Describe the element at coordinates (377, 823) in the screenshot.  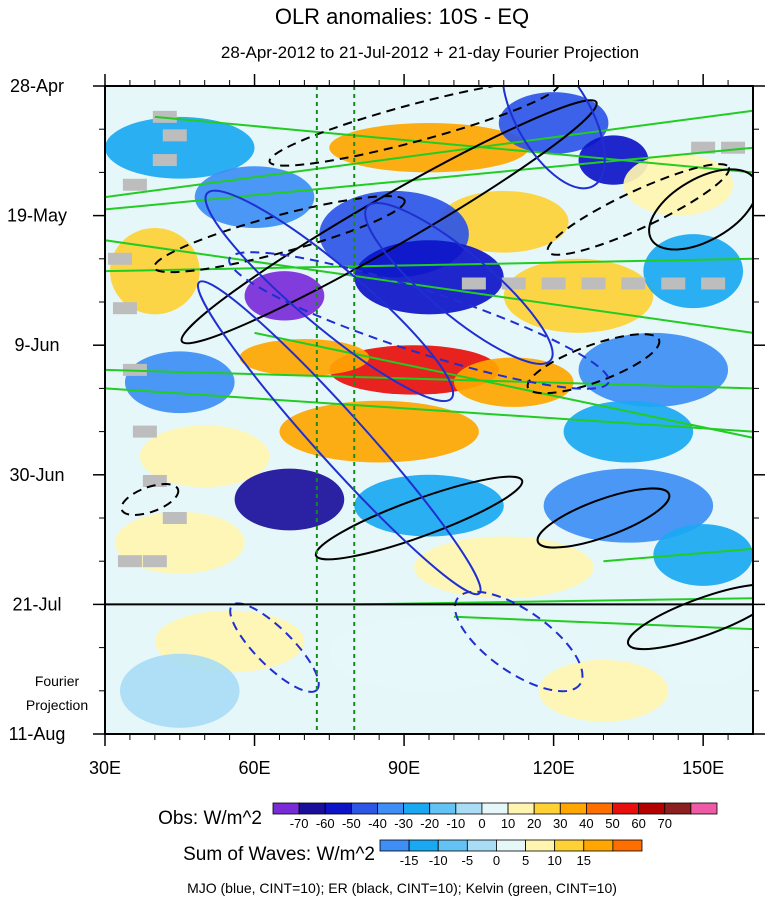
I see `colorbar-level-label: -40` at that location.